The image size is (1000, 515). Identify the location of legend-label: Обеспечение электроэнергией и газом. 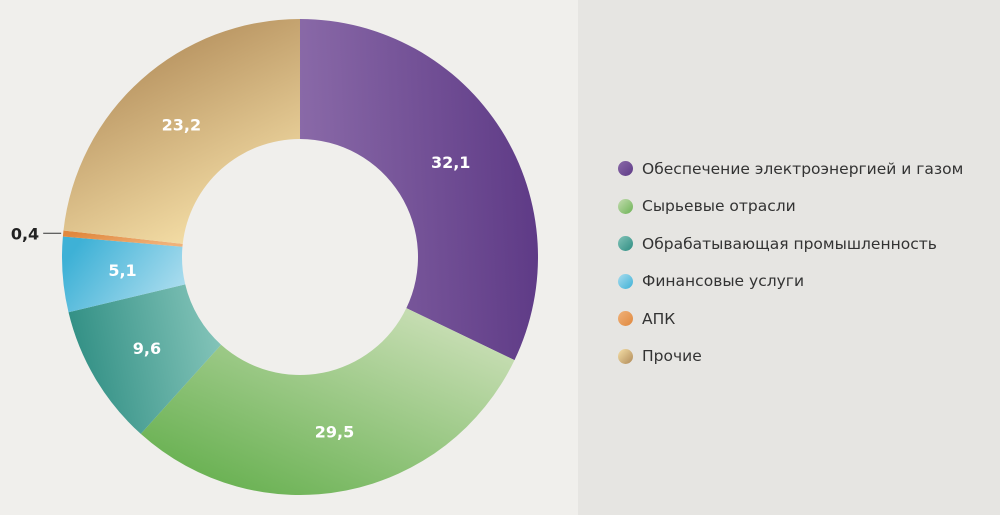
(803, 168).